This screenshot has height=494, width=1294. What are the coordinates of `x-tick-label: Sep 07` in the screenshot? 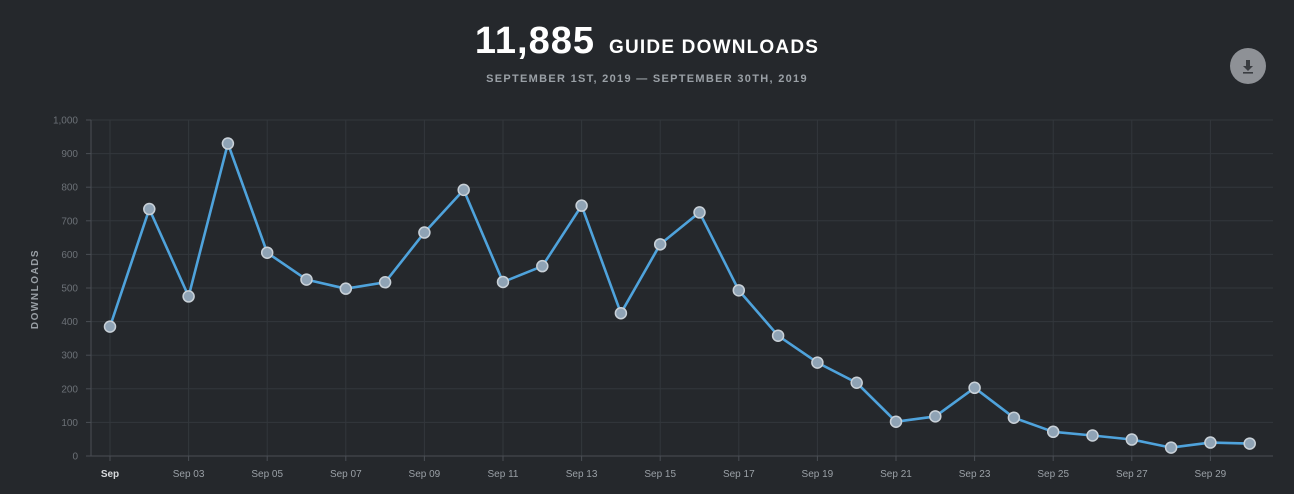 It's located at (346, 474).